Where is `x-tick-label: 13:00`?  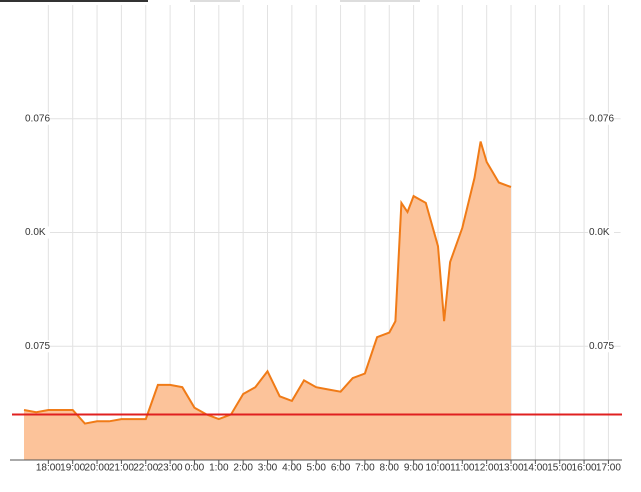
x-tick-label: 13:00 is located at coordinates (511, 468).